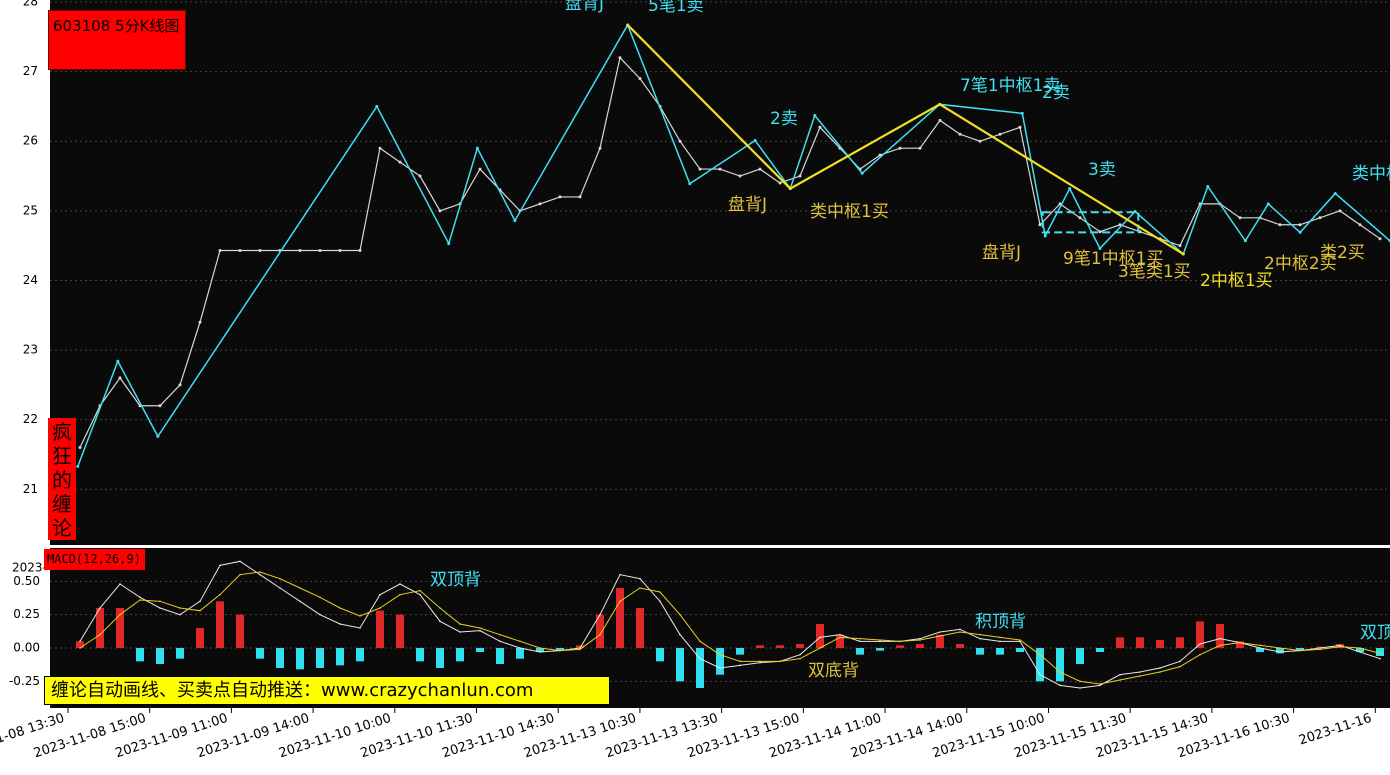 Image resolution: width=1390 pixels, height=775 pixels. Describe the element at coordinates (1300, 264) in the screenshot. I see `annotation: 2中枢2买` at that location.